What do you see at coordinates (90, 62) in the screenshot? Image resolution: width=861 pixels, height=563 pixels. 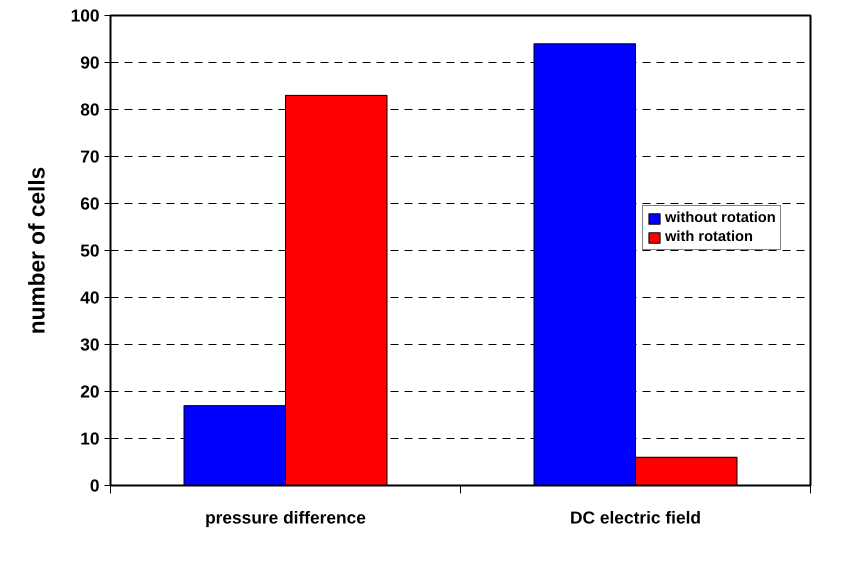 I see `y-tick-label: 90` at bounding box center [90, 62].